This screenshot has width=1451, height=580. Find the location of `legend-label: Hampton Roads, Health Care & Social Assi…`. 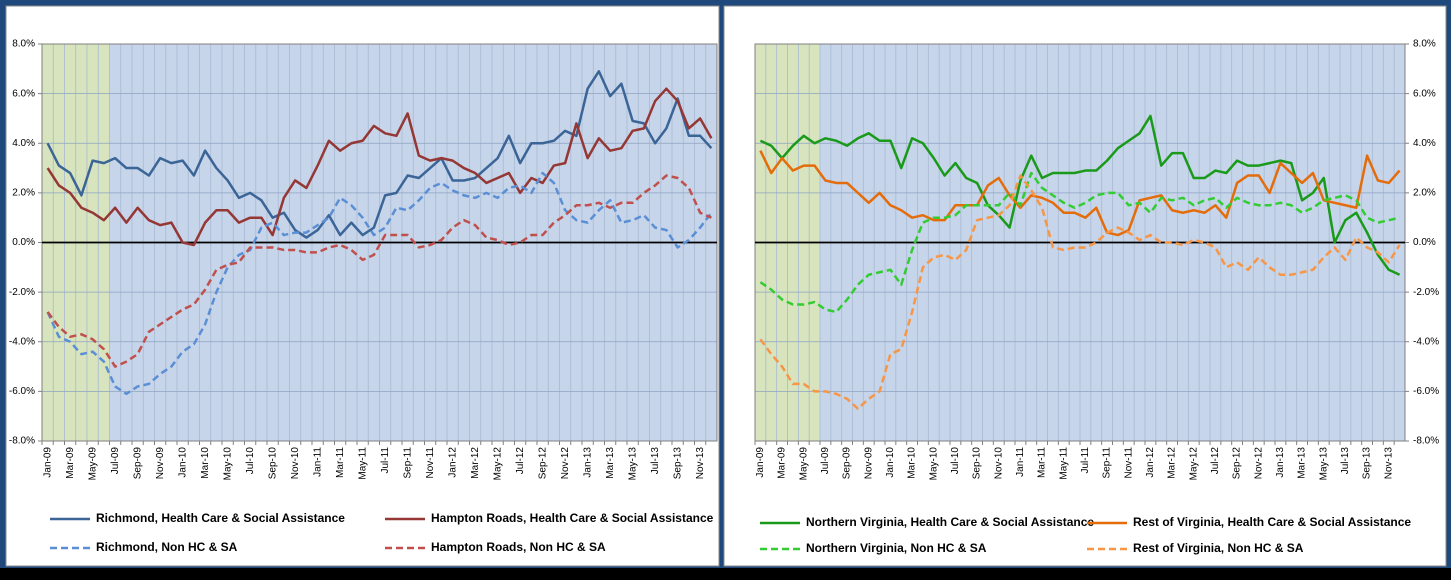

legend-label: Hampton Roads, Health Care & Social Assi… is located at coordinates (572, 518).